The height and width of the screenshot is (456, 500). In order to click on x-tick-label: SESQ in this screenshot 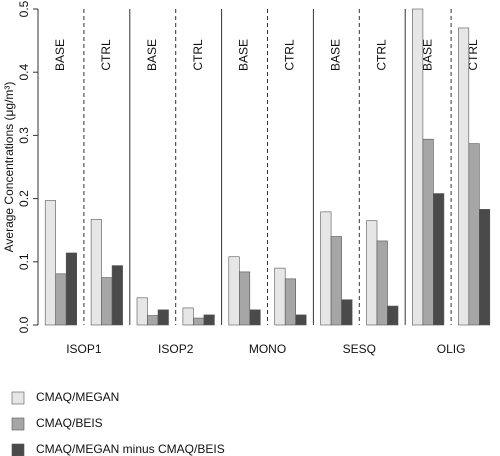, I will do `click(359, 349)`.